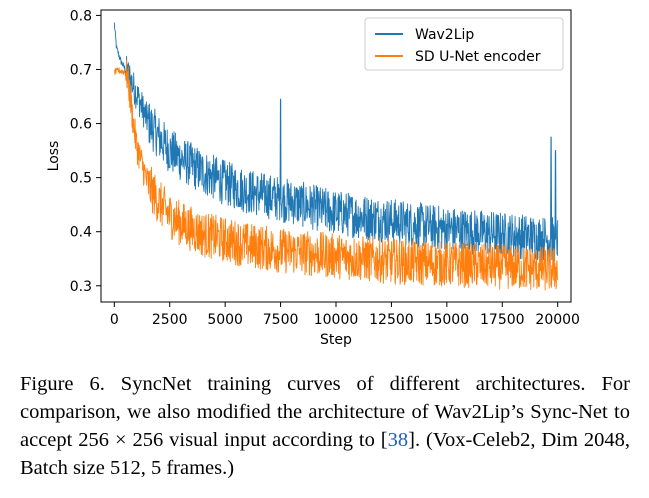 Image resolution: width=649 pixels, height=498 pixels. Describe the element at coordinates (81, 70) in the screenshot. I see `y-tick-label: 0.7` at that location.